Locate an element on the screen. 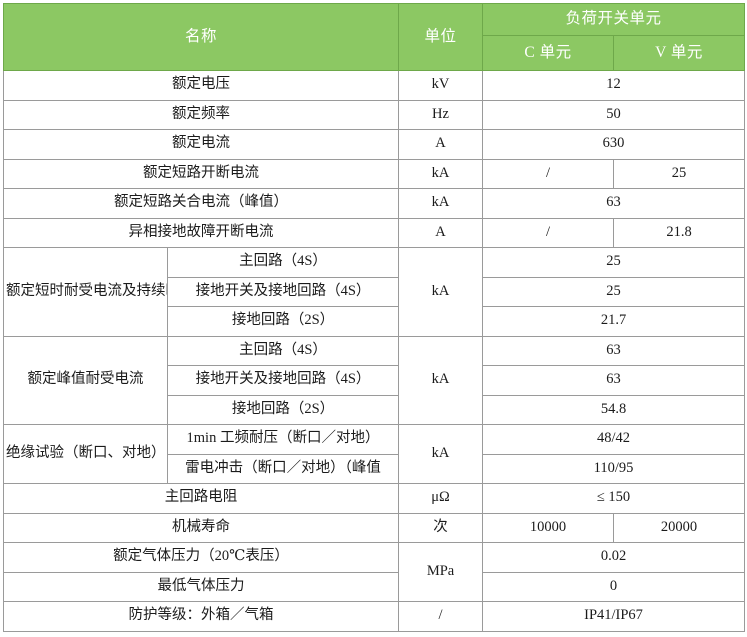  table-row: 接地开关及接地回路（4S） 25 is located at coordinates (375, 291).